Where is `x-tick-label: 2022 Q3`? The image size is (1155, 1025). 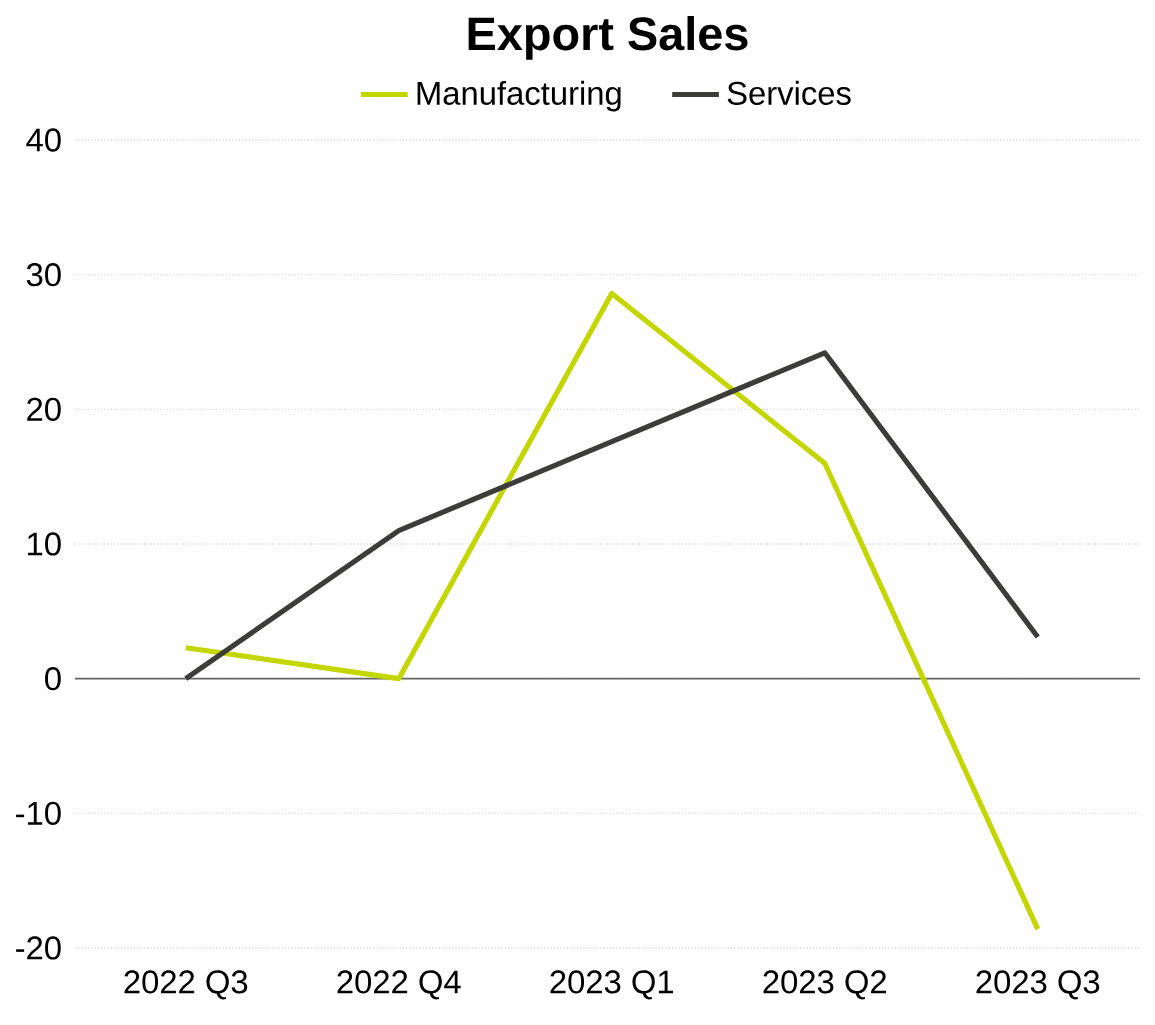 x-tick-label: 2022 Q3 is located at coordinates (186, 985).